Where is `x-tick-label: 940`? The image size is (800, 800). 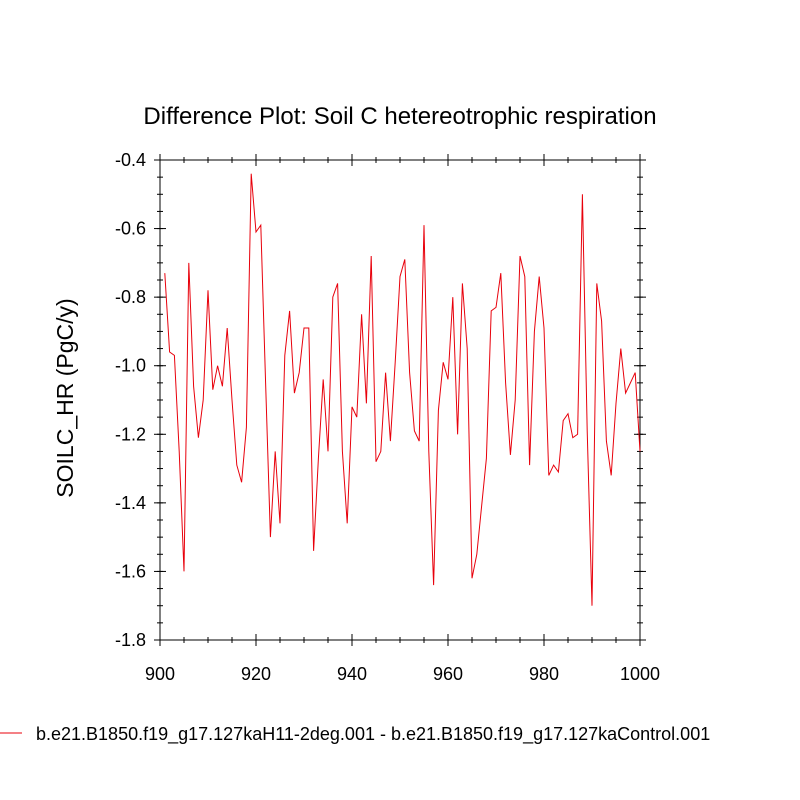 x-tick-label: 940 is located at coordinates (352, 674).